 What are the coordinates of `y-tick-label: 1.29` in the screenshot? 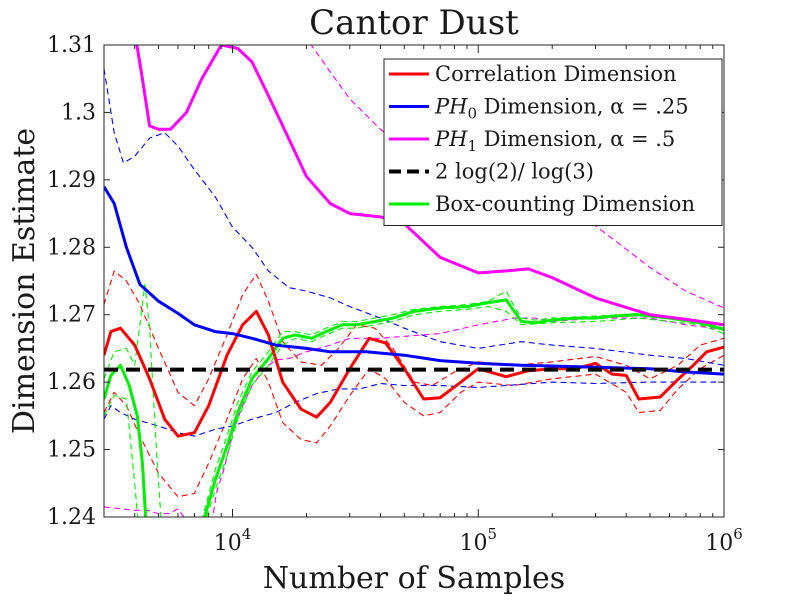 It's located at (71, 180).